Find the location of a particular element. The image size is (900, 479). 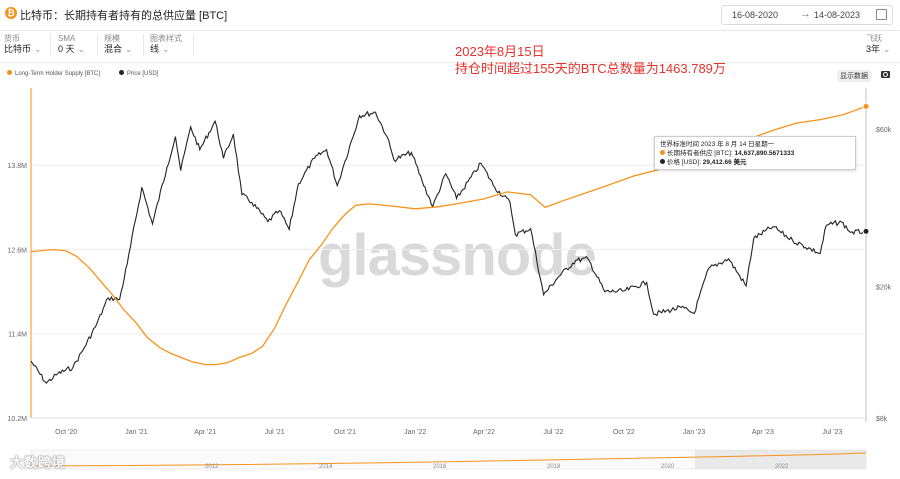

scale-select: 规模 混合 ⌄ is located at coordinates (118, 44).